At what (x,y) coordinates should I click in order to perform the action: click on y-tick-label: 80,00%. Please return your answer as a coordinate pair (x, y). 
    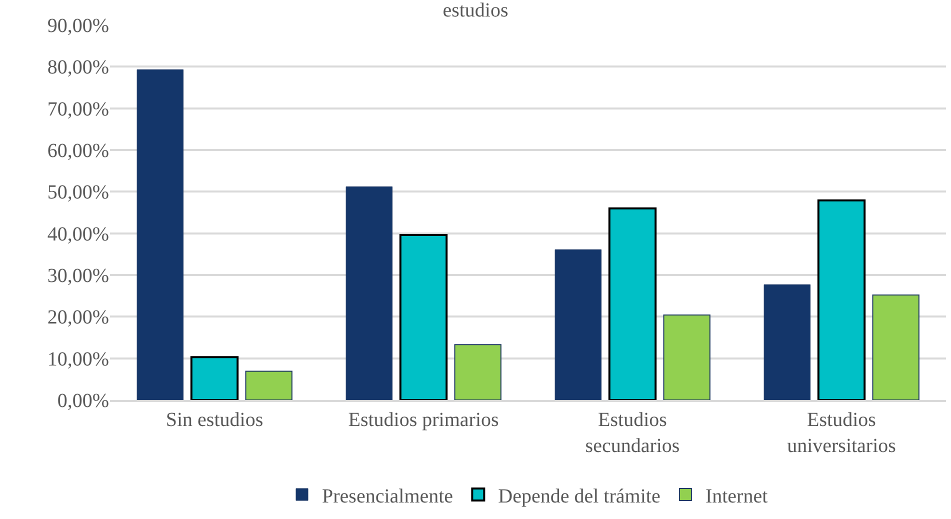
    Looking at the image, I should click on (78, 67).